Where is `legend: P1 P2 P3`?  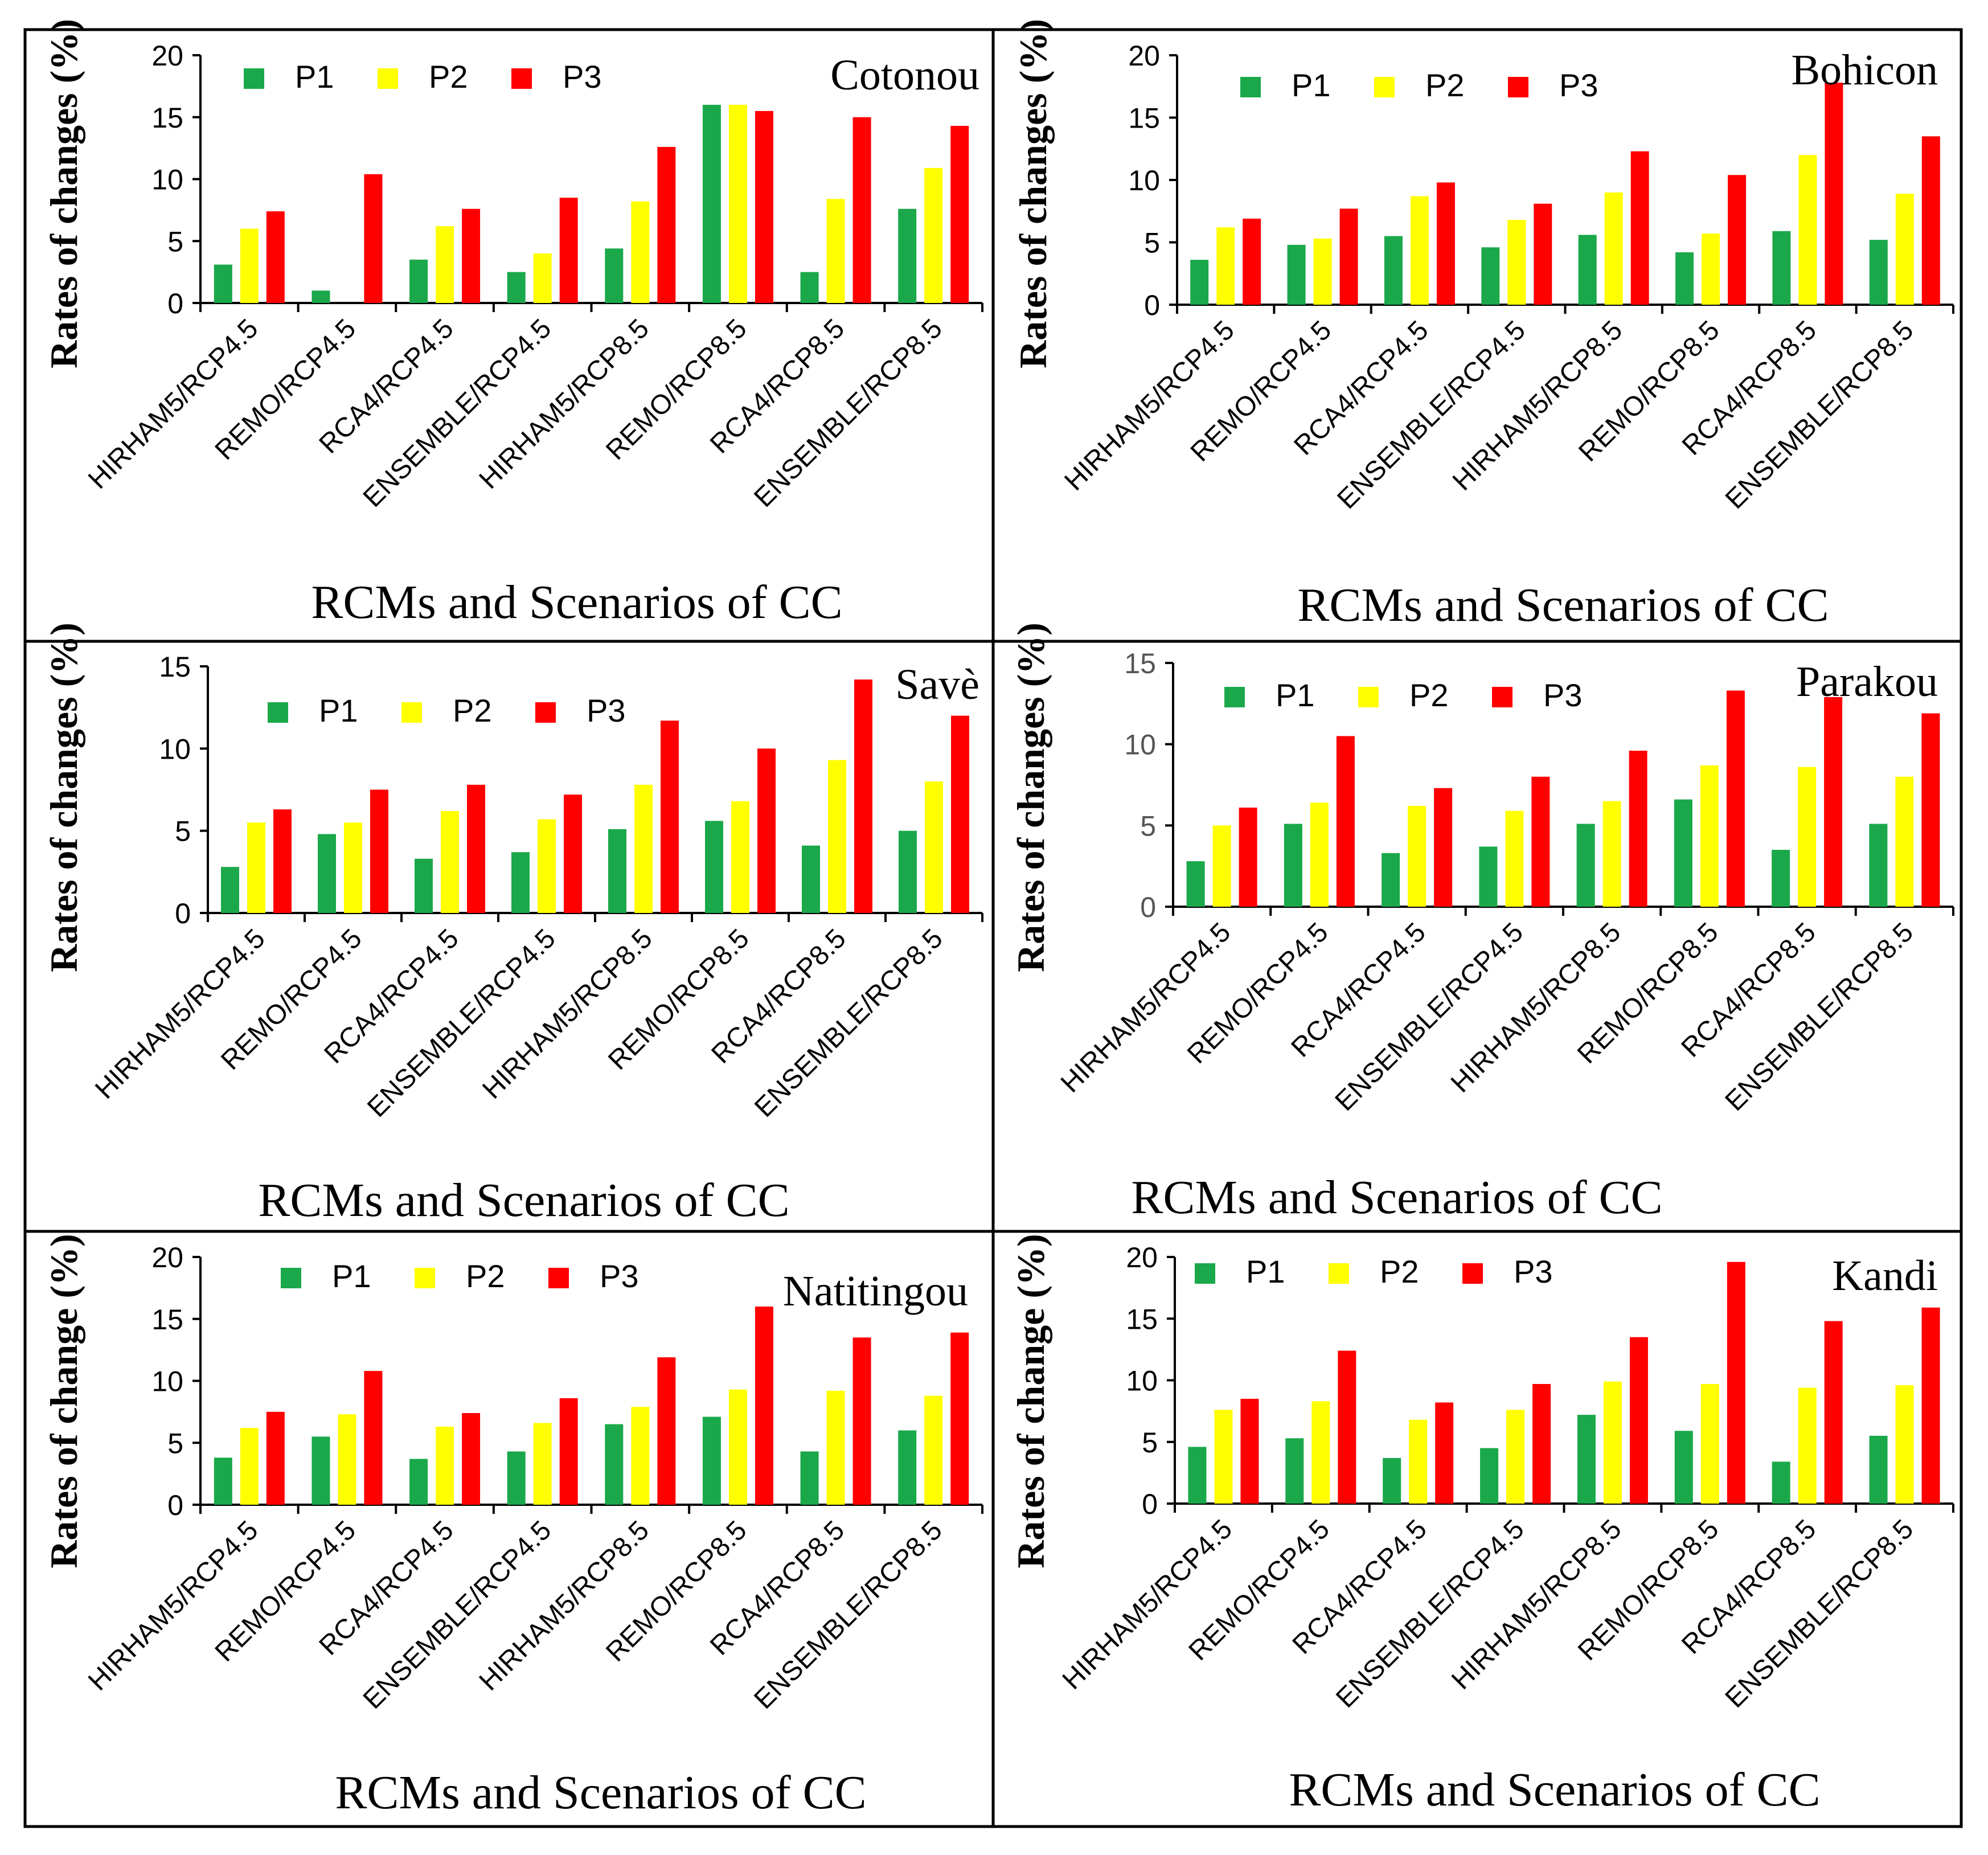 legend: P1 P2 P3 is located at coordinates (1419, 85).